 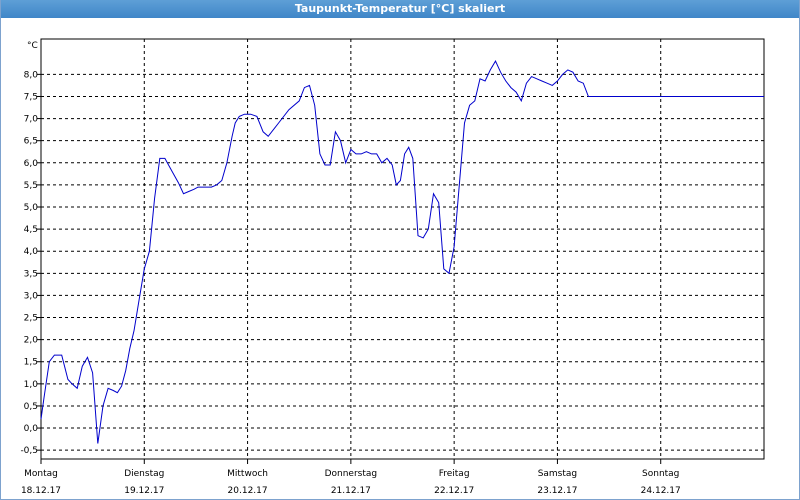 I want to click on y-tick-label: 2,5, so click(x=31, y=319).